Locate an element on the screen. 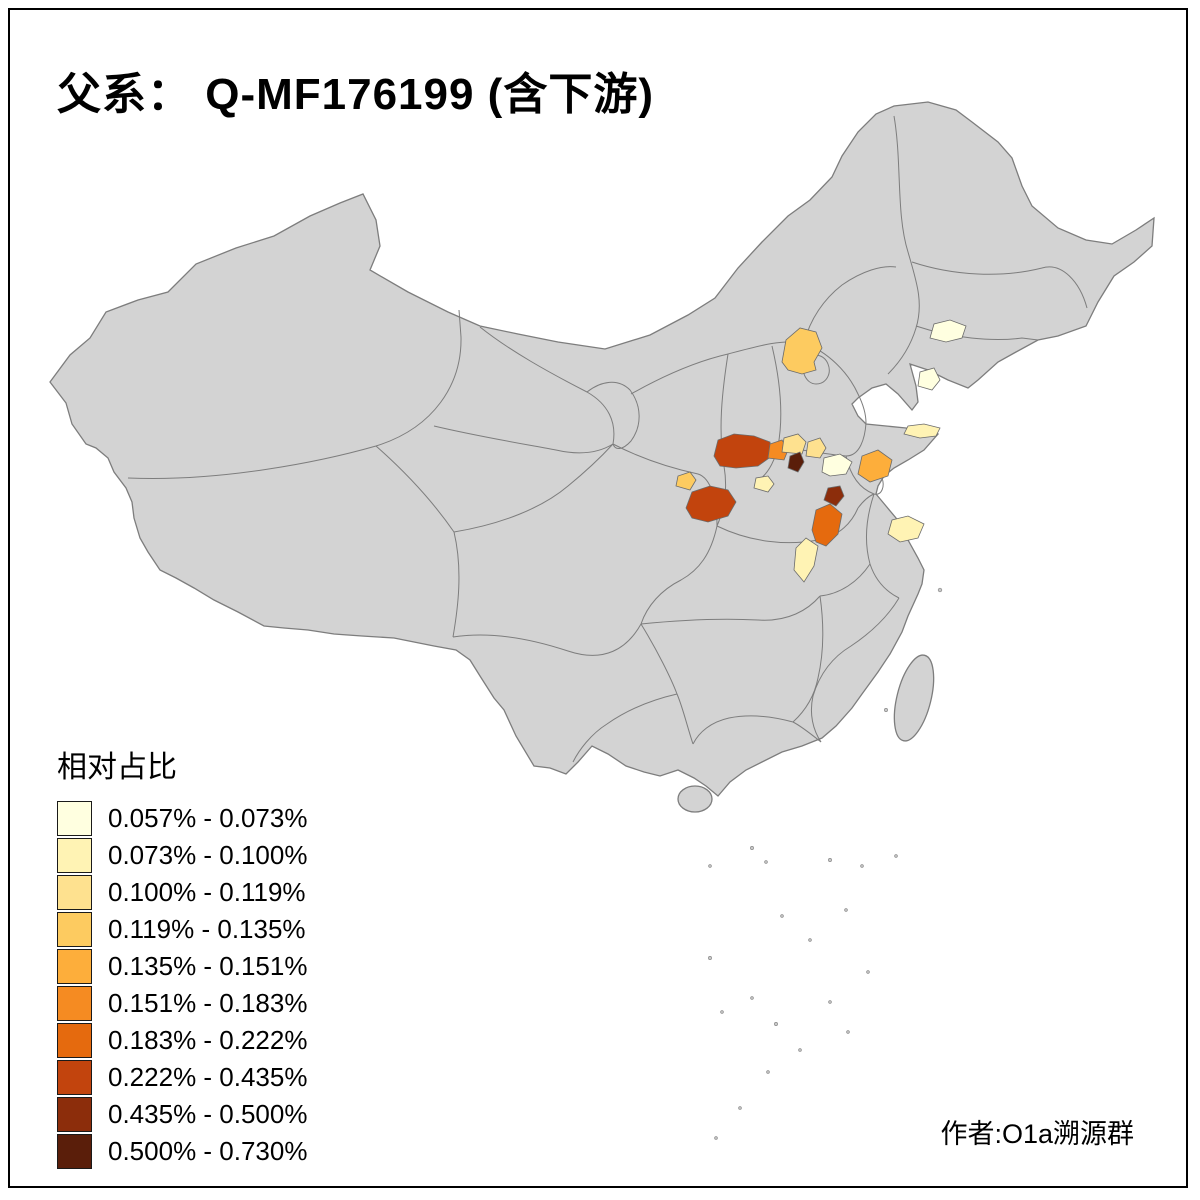  legend-label: 0.135% - 0.151% is located at coordinates (208, 966).